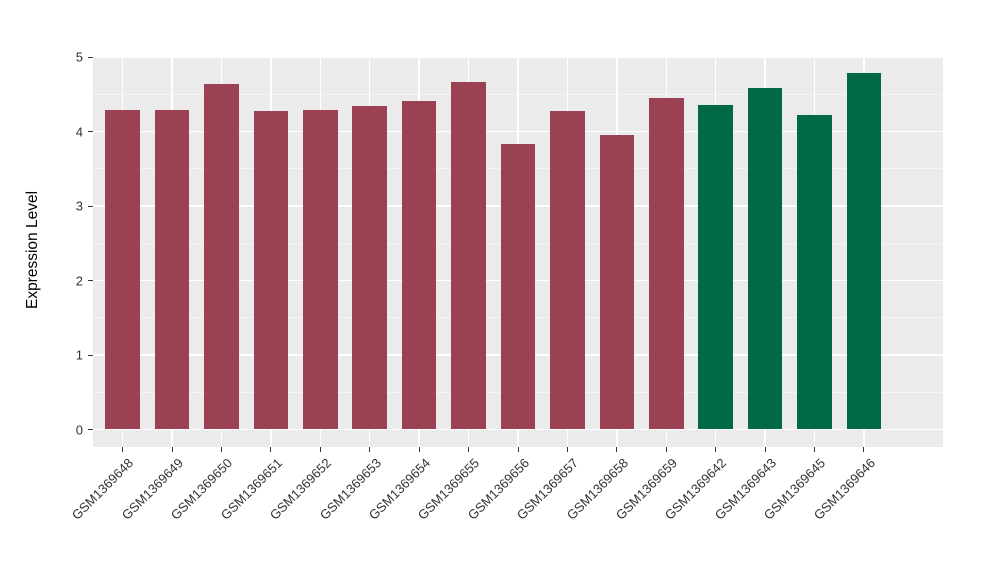 Image resolution: width=1000 pixels, height=580 pixels. What do you see at coordinates (320, 269) in the screenshot?
I see `bar-GSM1369652` at bounding box center [320, 269].